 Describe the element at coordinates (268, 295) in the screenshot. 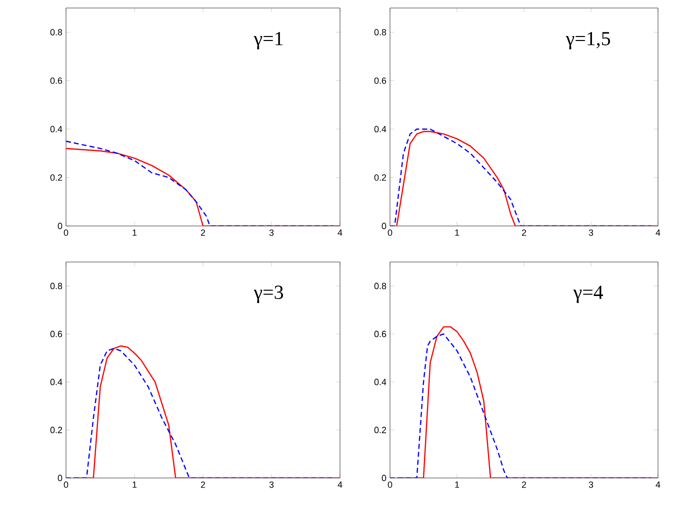

I see `annotation: γ=3` at that location.